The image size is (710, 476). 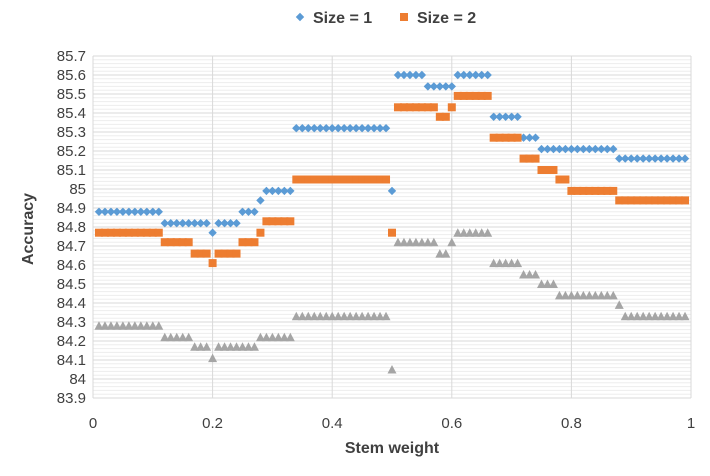 What do you see at coordinates (385, 18) in the screenshot?
I see `legend: Size = 1 Size = 2` at bounding box center [385, 18].